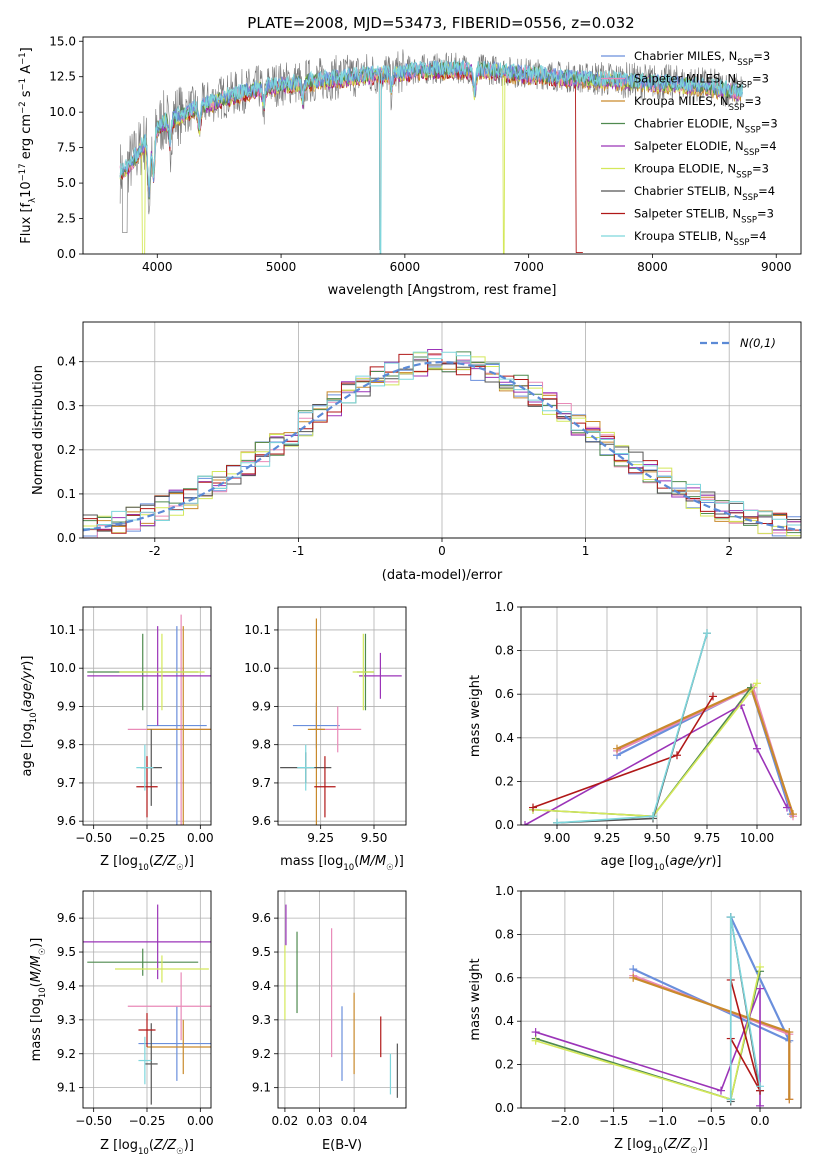  I want to click on y-tick-label: 2.5, so click(66, 219).